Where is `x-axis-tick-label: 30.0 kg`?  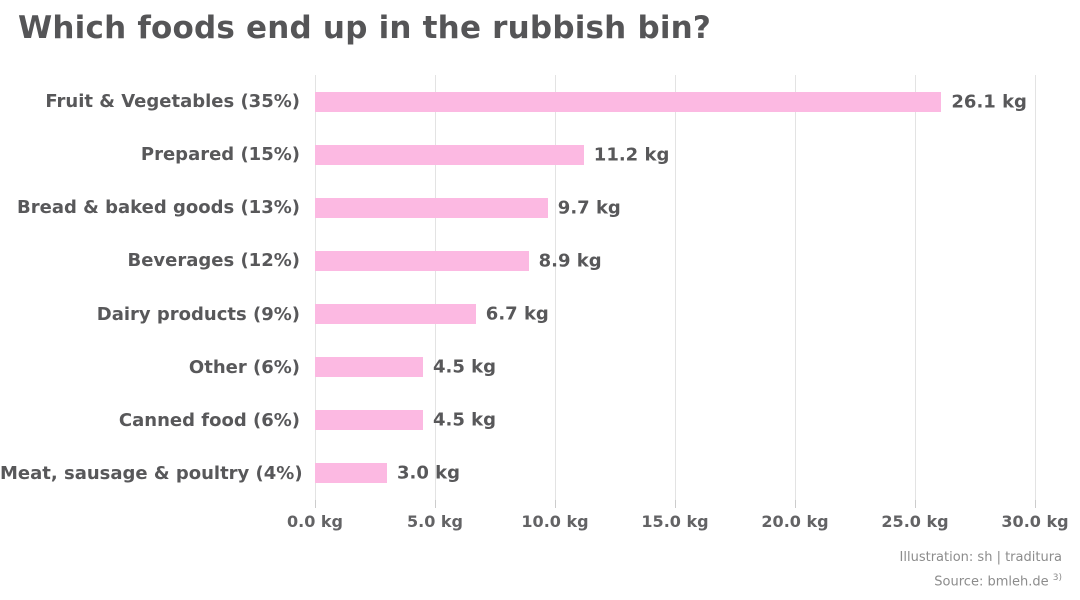
x-axis-tick-label: 30.0 kg is located at coordinates (1035, 521).